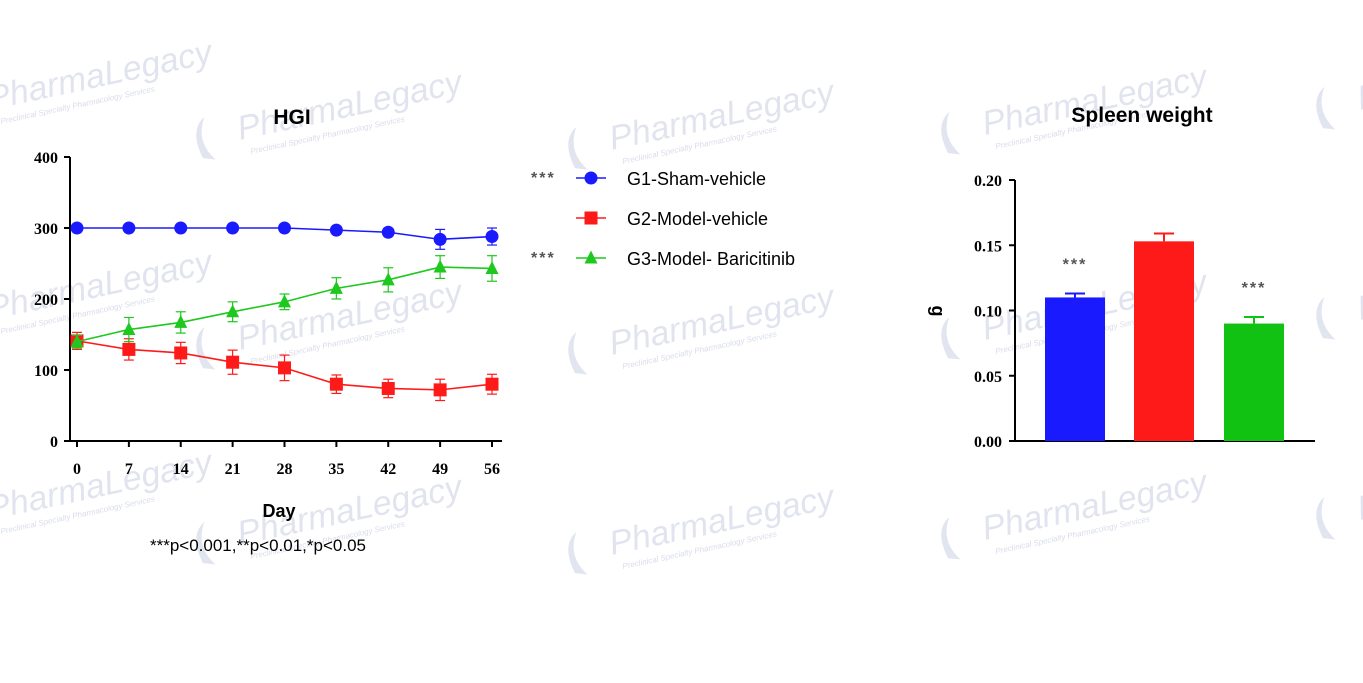 Image resolution: width=1363 pixels, height=683 pixels. I want to click on bar-group-1: ***, so click(1075, 349).